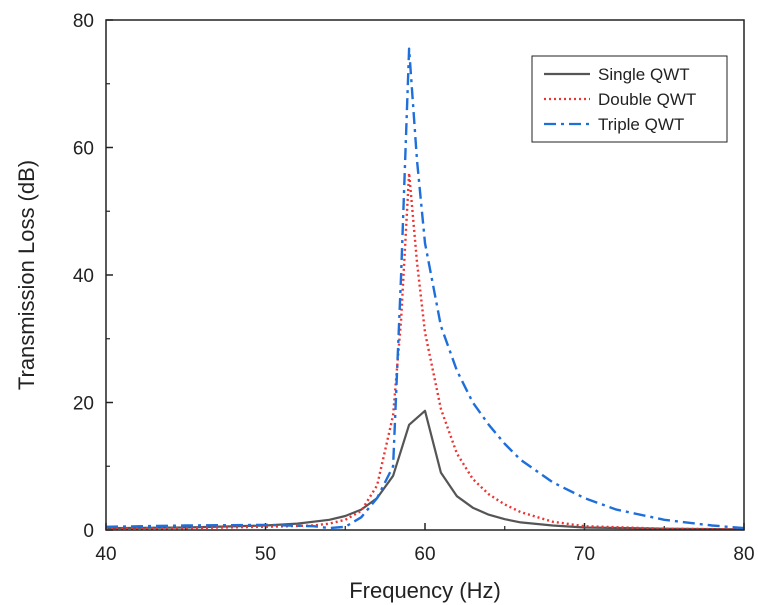  What do you see at coordinates (83, 149) in the screenshot?
I see `y-tick-label: 60` at bounding box center [83, 149].